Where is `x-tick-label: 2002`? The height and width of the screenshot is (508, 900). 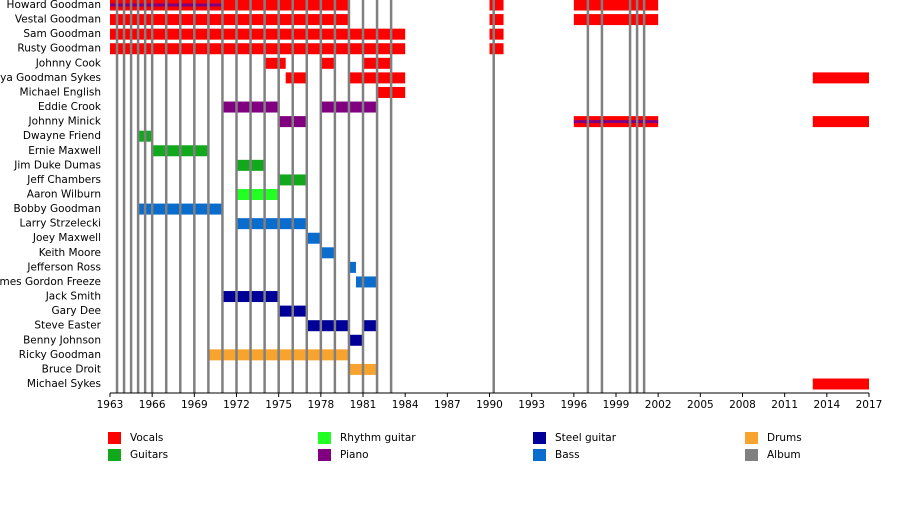
x-tick-label: 2002 is located at coordinates (658, 405).